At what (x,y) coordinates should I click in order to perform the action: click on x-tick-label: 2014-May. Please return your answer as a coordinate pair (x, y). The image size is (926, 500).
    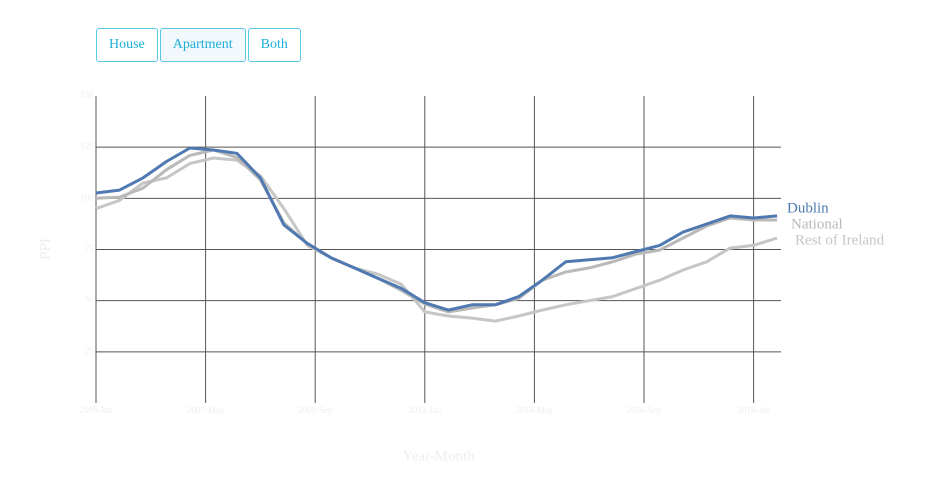
    Looking at the image, I should click on (535, 410).